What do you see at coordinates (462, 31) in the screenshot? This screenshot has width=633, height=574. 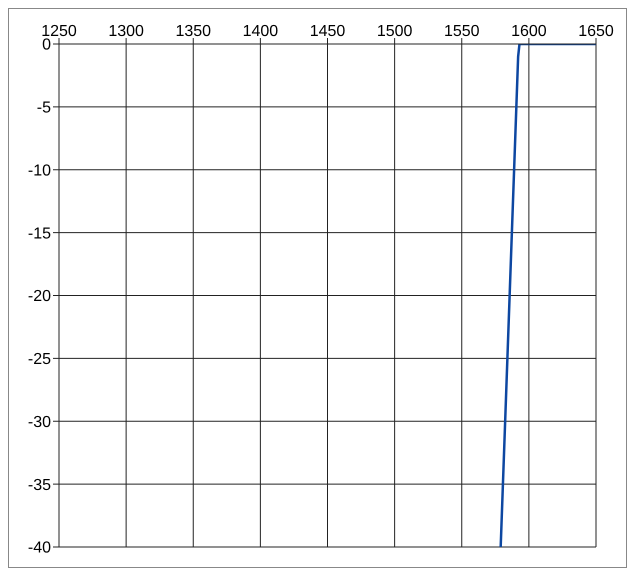 I see `x-tick-label: 1550` at bounding box center [462, 31].